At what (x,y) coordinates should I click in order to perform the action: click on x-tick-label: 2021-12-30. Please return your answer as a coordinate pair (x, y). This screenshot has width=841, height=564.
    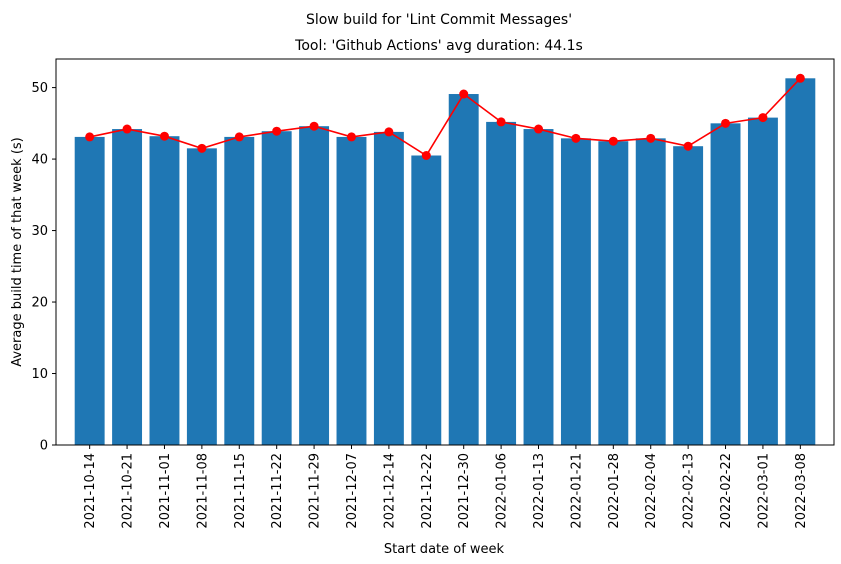
    Looking at the image, I should click on (464, 491).